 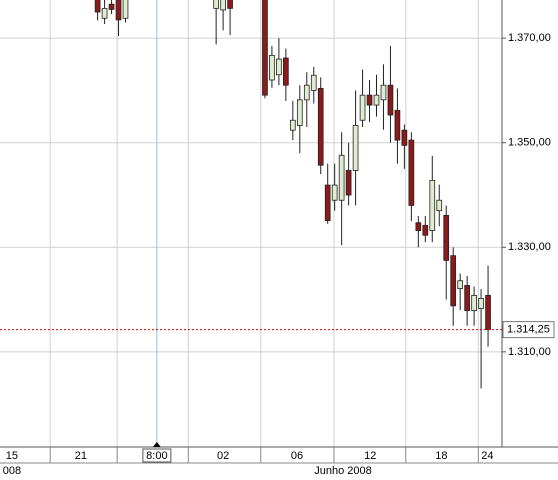 What do you see at coordinates (297, 456) in the screenshot?
I see `x-tick-label: 06` at bounding box center [297, 456].